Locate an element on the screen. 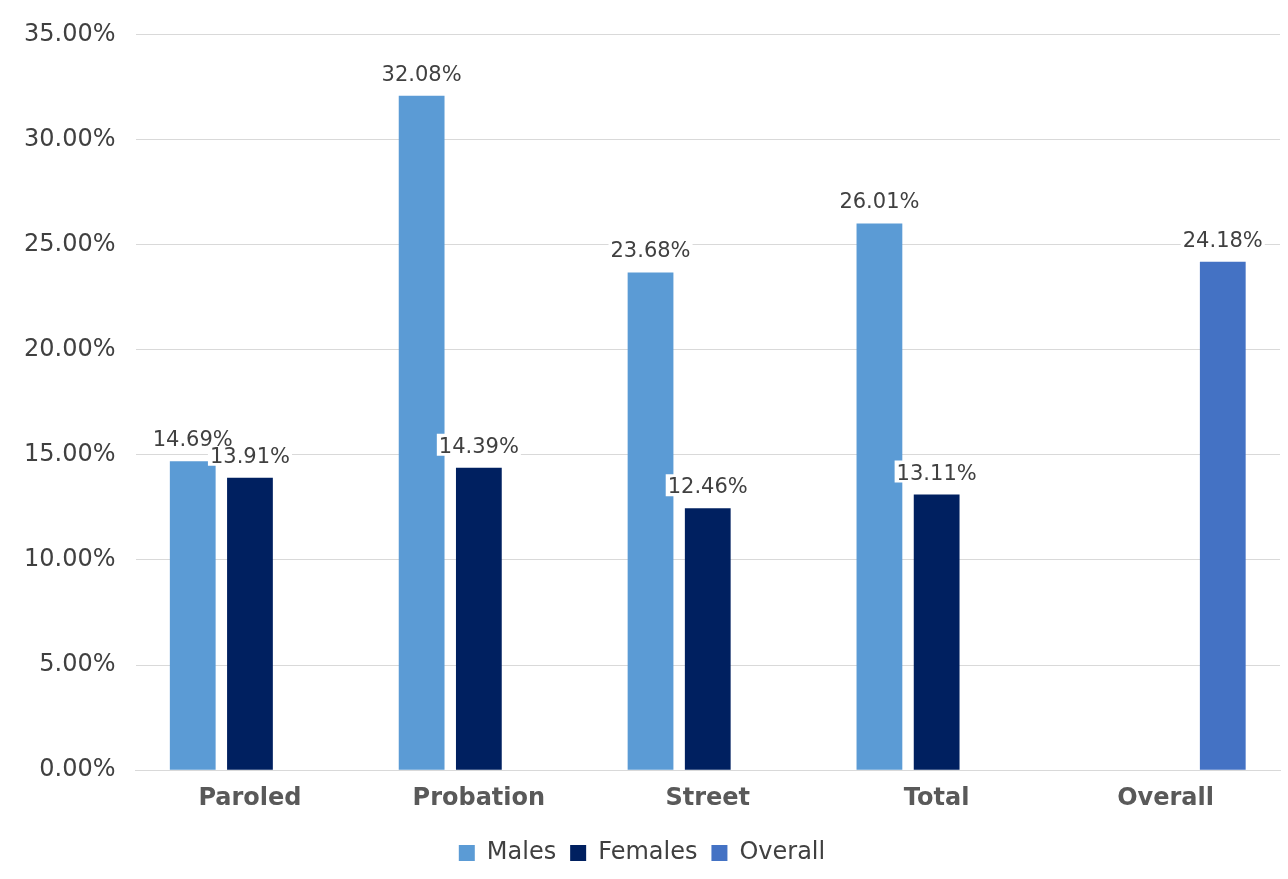 Image resolution: width=1288 pixels, height=879 pixels. data-label: 13.11% is located at coordinates (936, 472).